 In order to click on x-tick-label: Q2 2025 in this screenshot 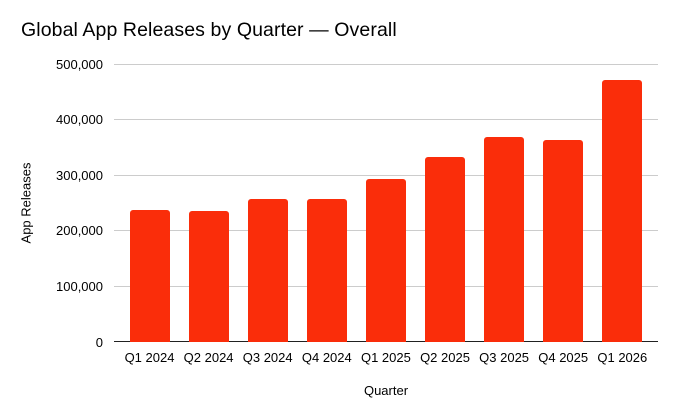, I will do `click(445, 357)`.